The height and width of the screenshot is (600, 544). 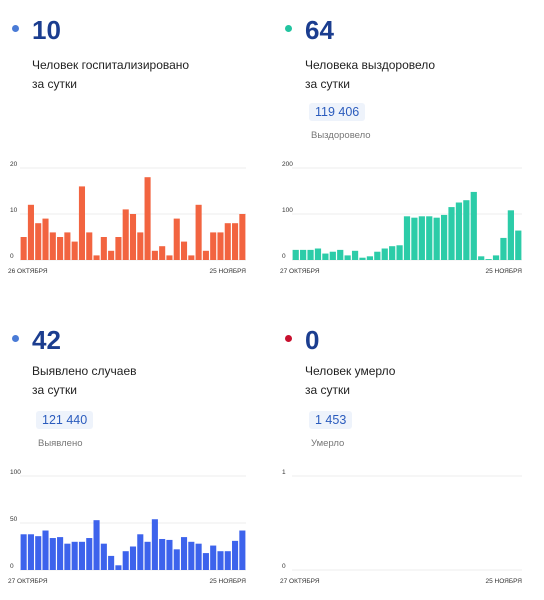 I want to click on total-count: 1 453, so click(x=331, y=420).